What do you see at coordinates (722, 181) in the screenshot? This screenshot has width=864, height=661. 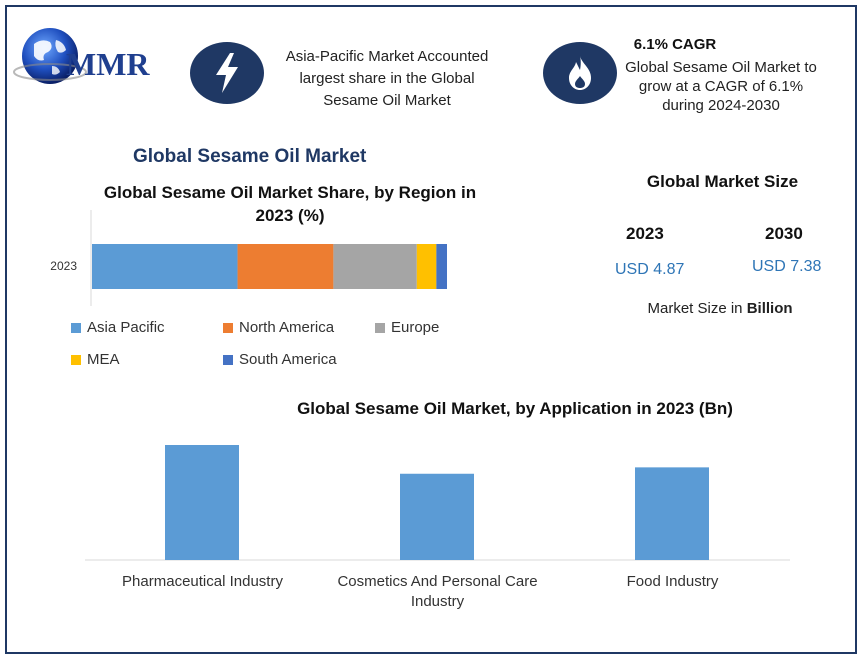 I see `market-size-title: Global Market Size` at bounding box center [722, 181].